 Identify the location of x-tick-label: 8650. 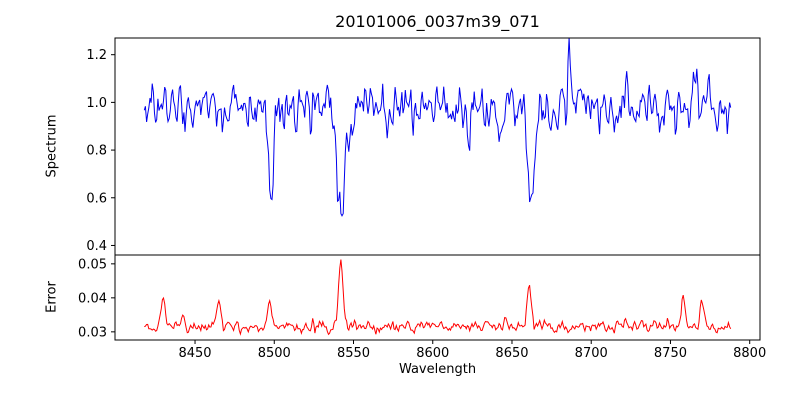
(511, 353).